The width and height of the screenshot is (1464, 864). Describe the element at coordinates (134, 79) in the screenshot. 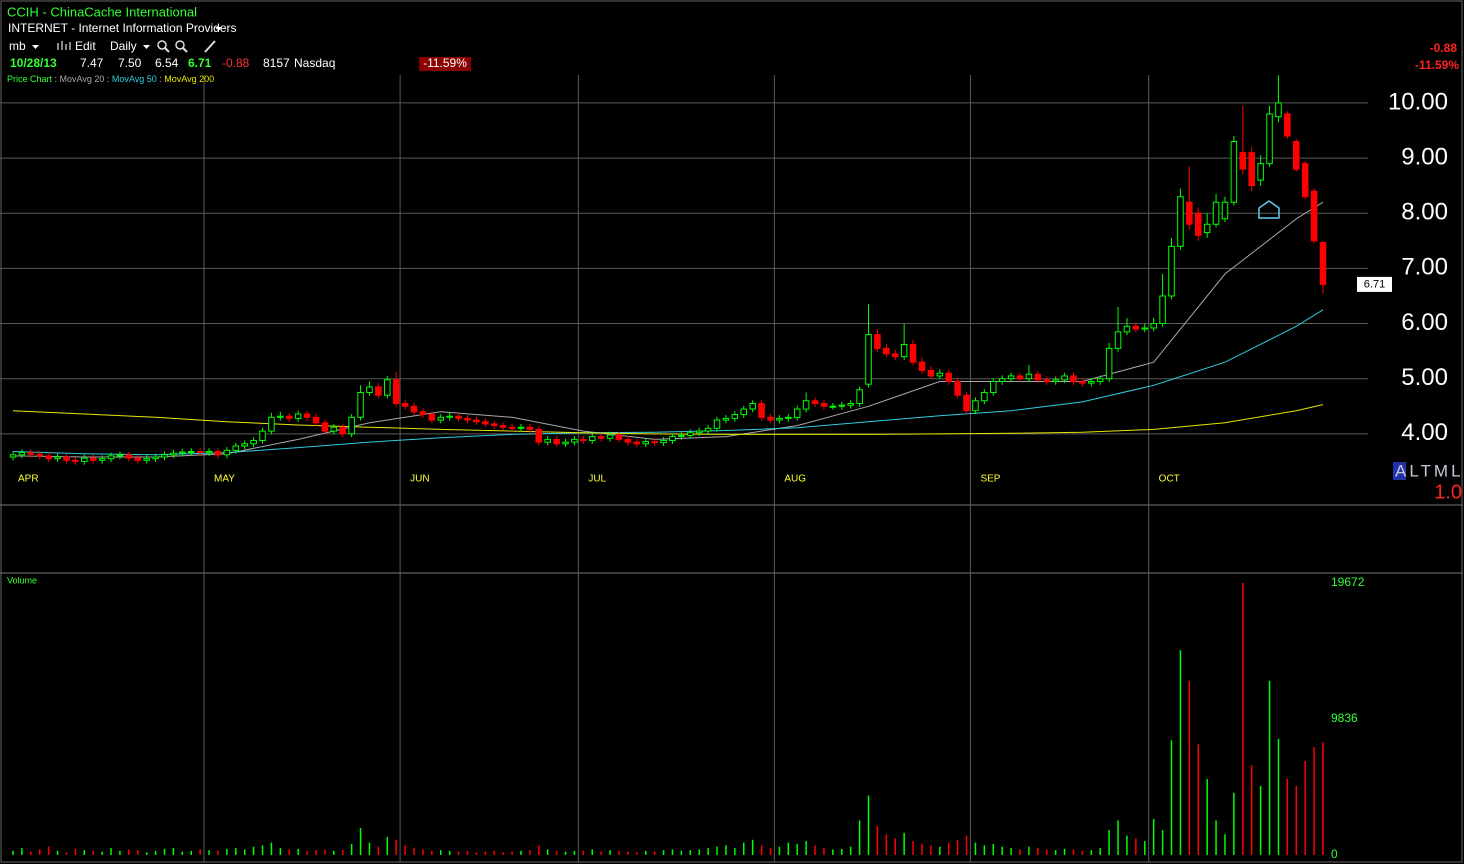

I see `legend-entry: MovAvg 50` at that location.